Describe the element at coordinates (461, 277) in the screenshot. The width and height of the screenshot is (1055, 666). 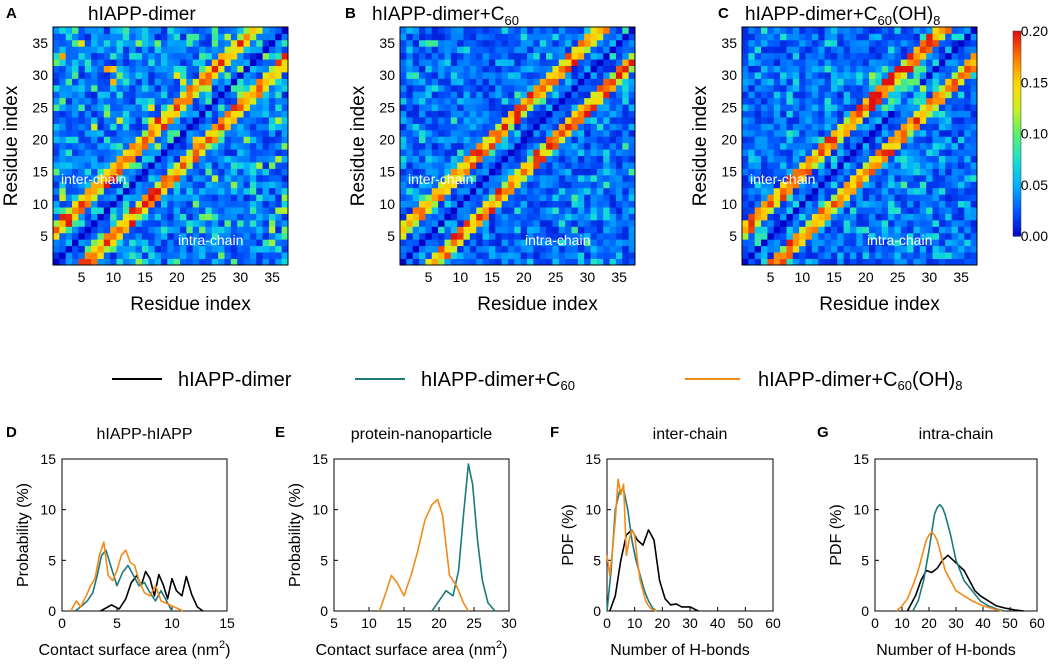
I see `x-tick-label: 10` at that location.